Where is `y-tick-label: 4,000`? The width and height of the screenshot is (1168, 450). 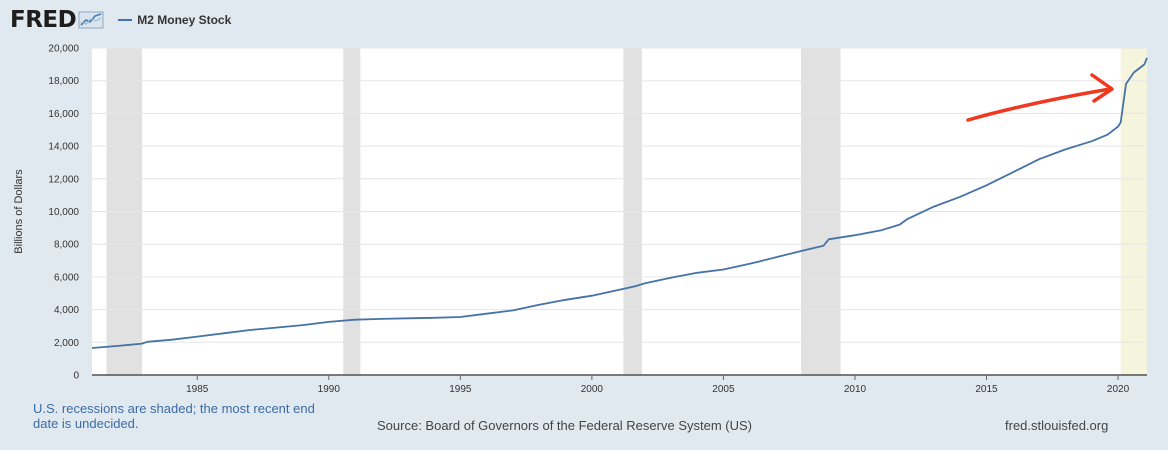 y-tick-label: 4,000 is located at coordinates (66, 310).